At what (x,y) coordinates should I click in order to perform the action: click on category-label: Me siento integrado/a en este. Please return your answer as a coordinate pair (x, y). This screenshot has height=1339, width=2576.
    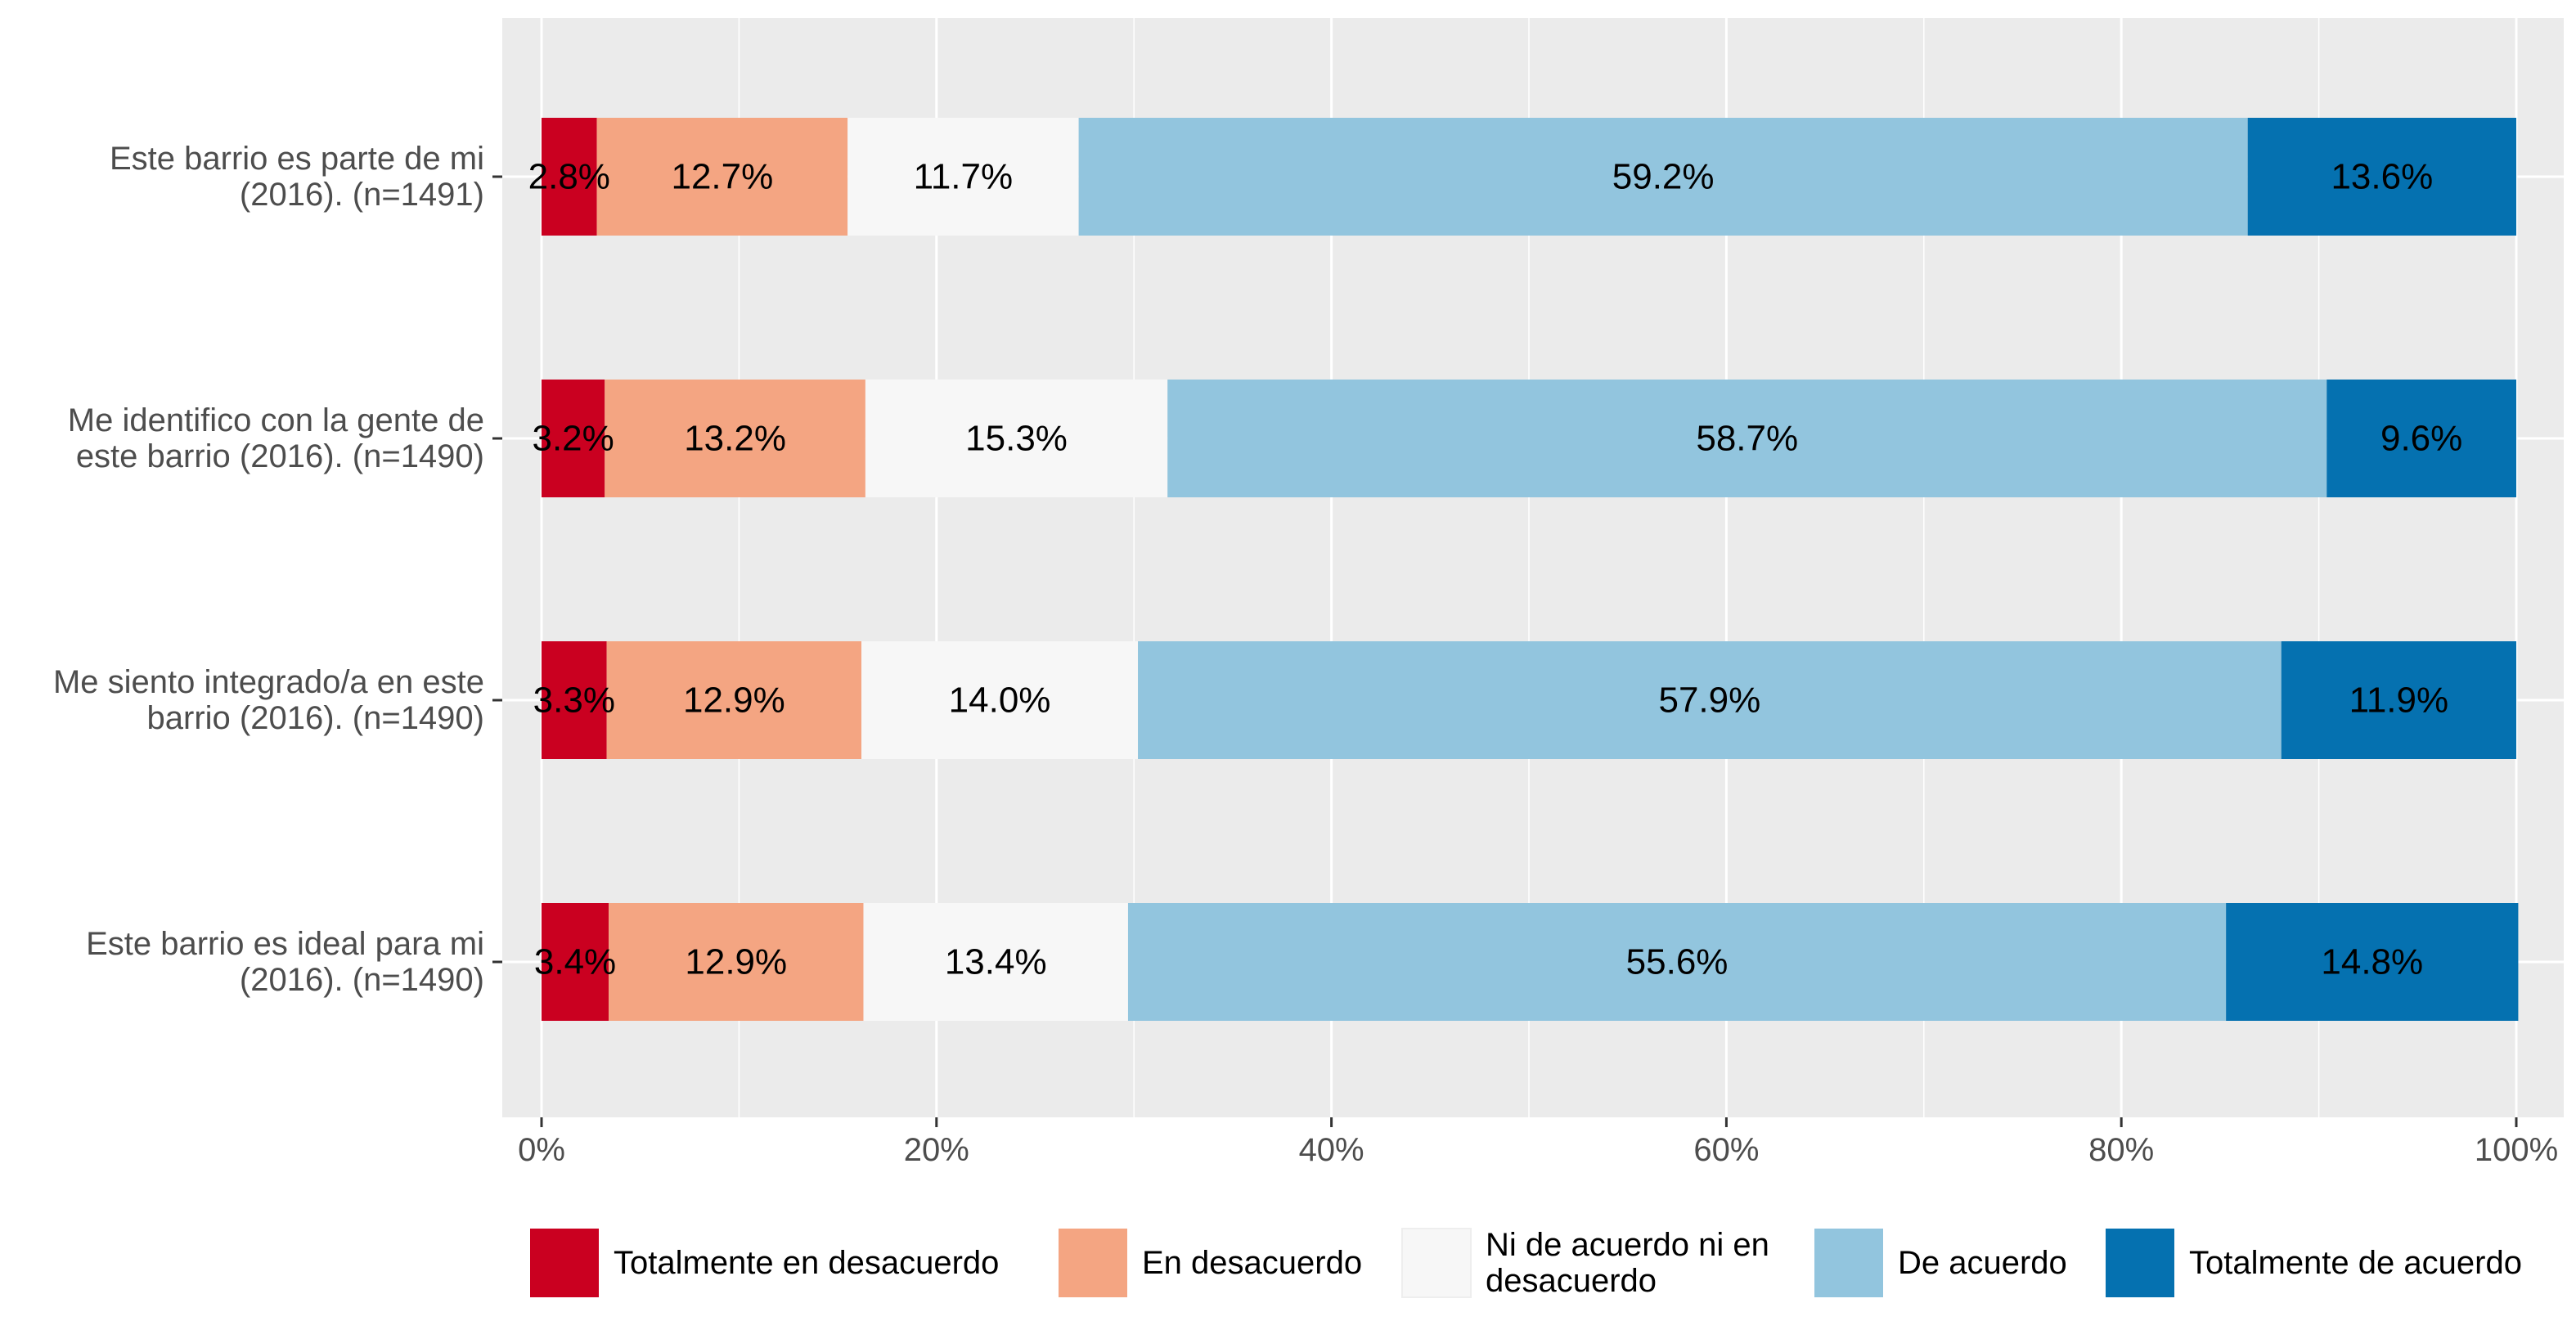
    Looking at the image, I should click on (268, 682).